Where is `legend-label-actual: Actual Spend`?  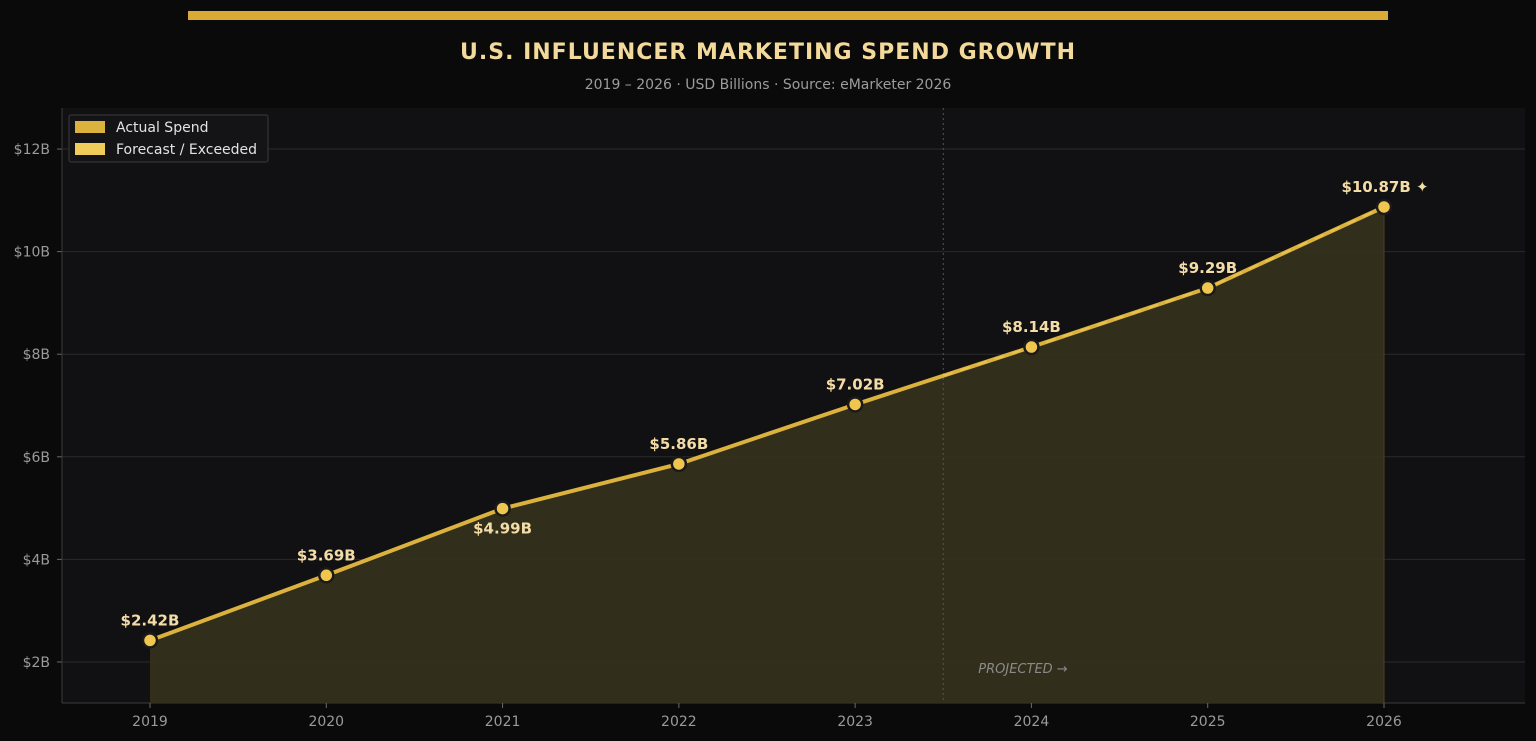
legend-label-actual: Actual Spend is located at coordinates (162, 128).